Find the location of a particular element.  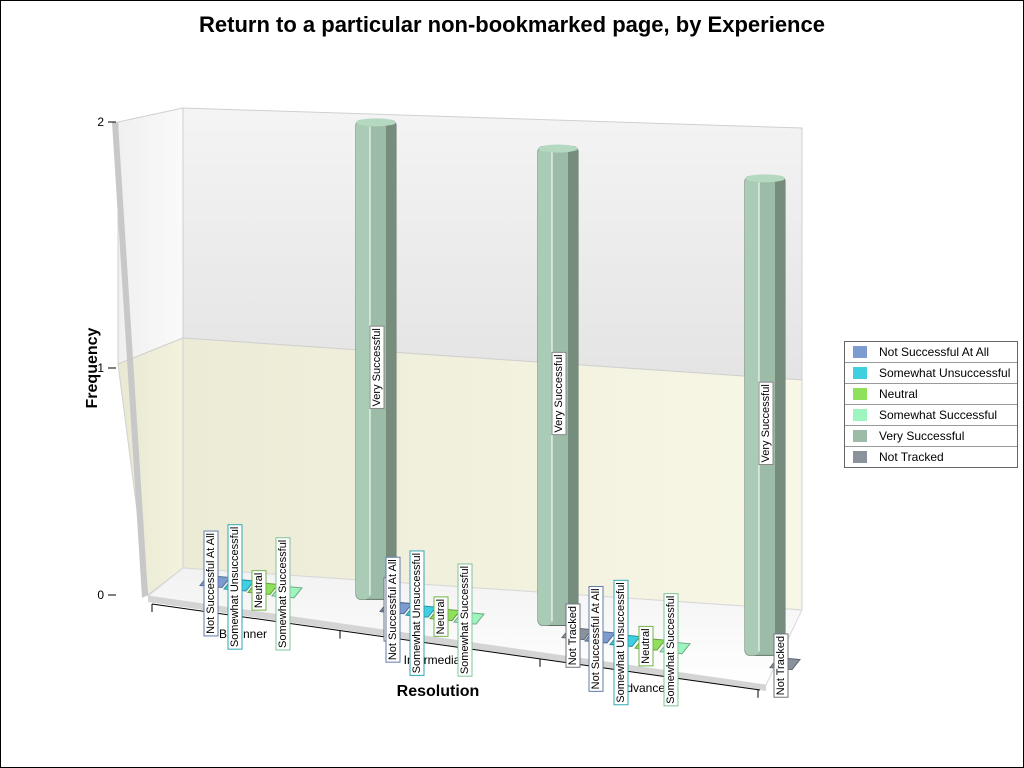

legend-label: Somewhat Unsuccessful is located at coordinates (945, 373).